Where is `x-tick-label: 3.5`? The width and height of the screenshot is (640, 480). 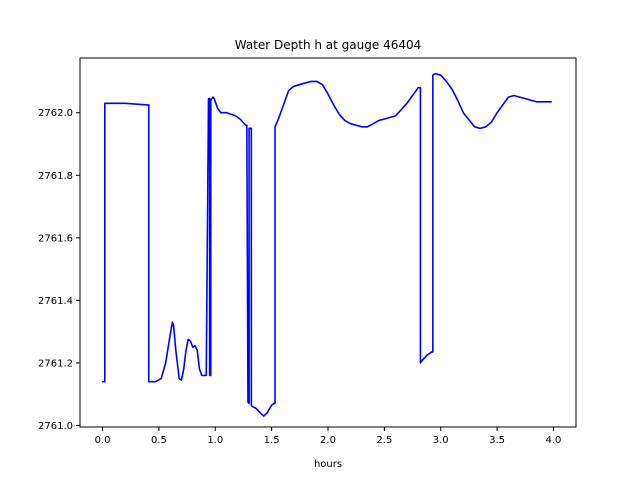
x-tick-label: 3.5 is located at coordinates (497, 440).